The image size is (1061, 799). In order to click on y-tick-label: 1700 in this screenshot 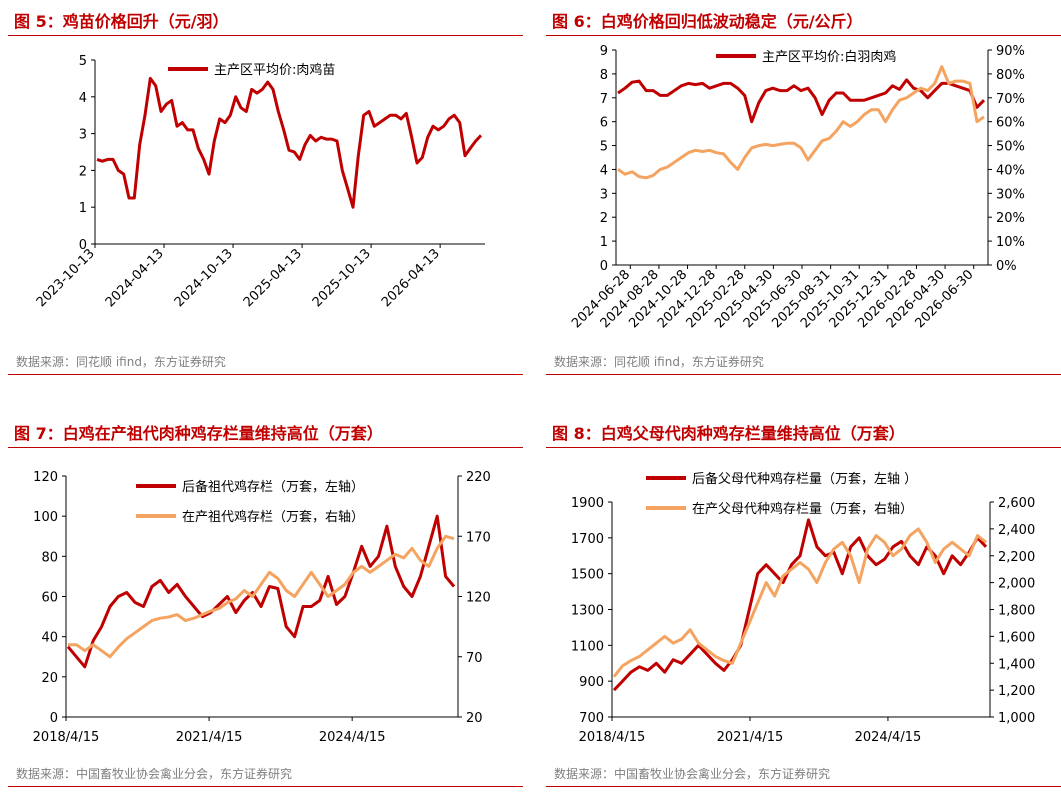, I will do `click(587, 539)`.